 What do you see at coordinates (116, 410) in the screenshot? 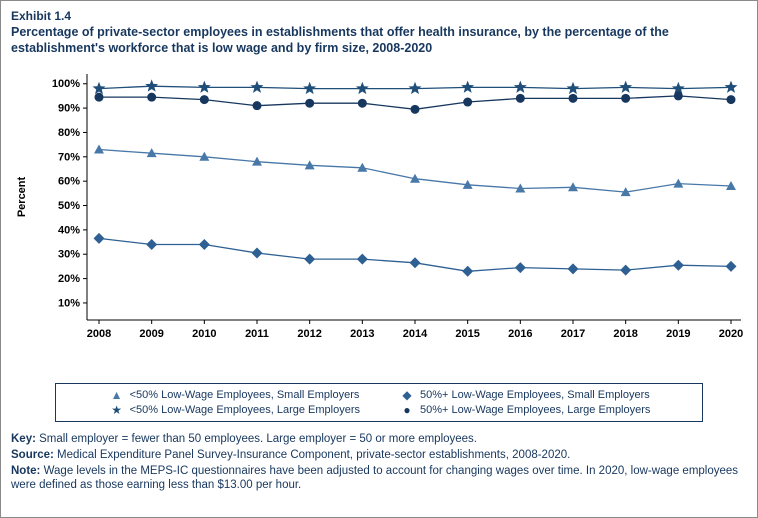
I see `star-marker-icon: ★` at bounding box center [116, 410].